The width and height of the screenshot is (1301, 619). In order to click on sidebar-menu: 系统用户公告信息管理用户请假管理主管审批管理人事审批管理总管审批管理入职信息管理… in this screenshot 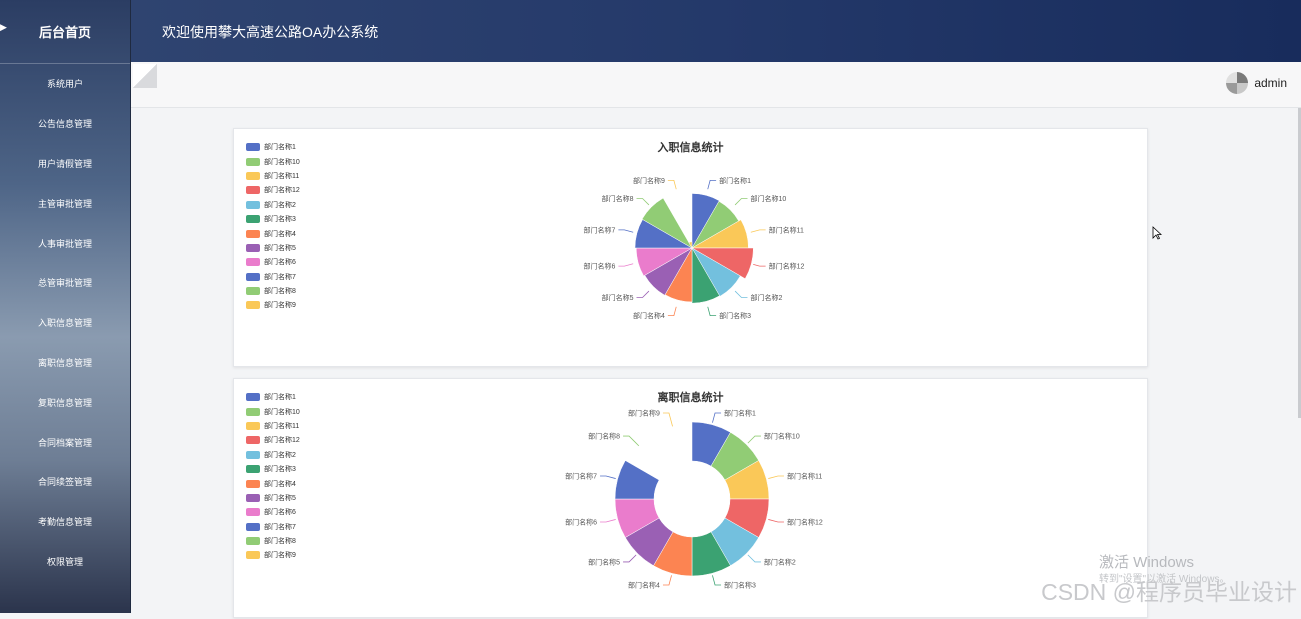, I will do `click(65, 322)`.